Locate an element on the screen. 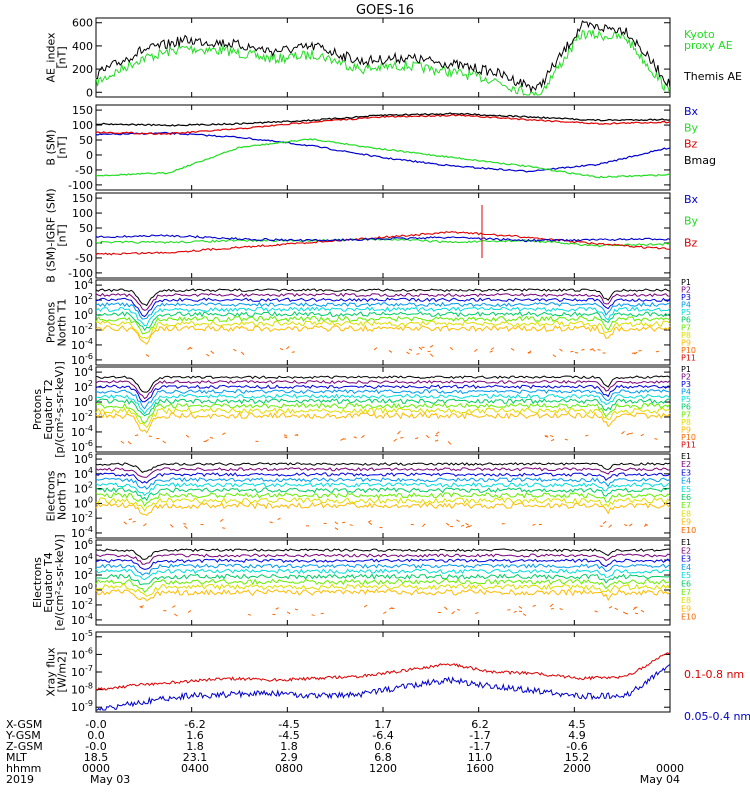 This screenshot has height=800, width=750. series-p3 is located at coordinates (383, 307).